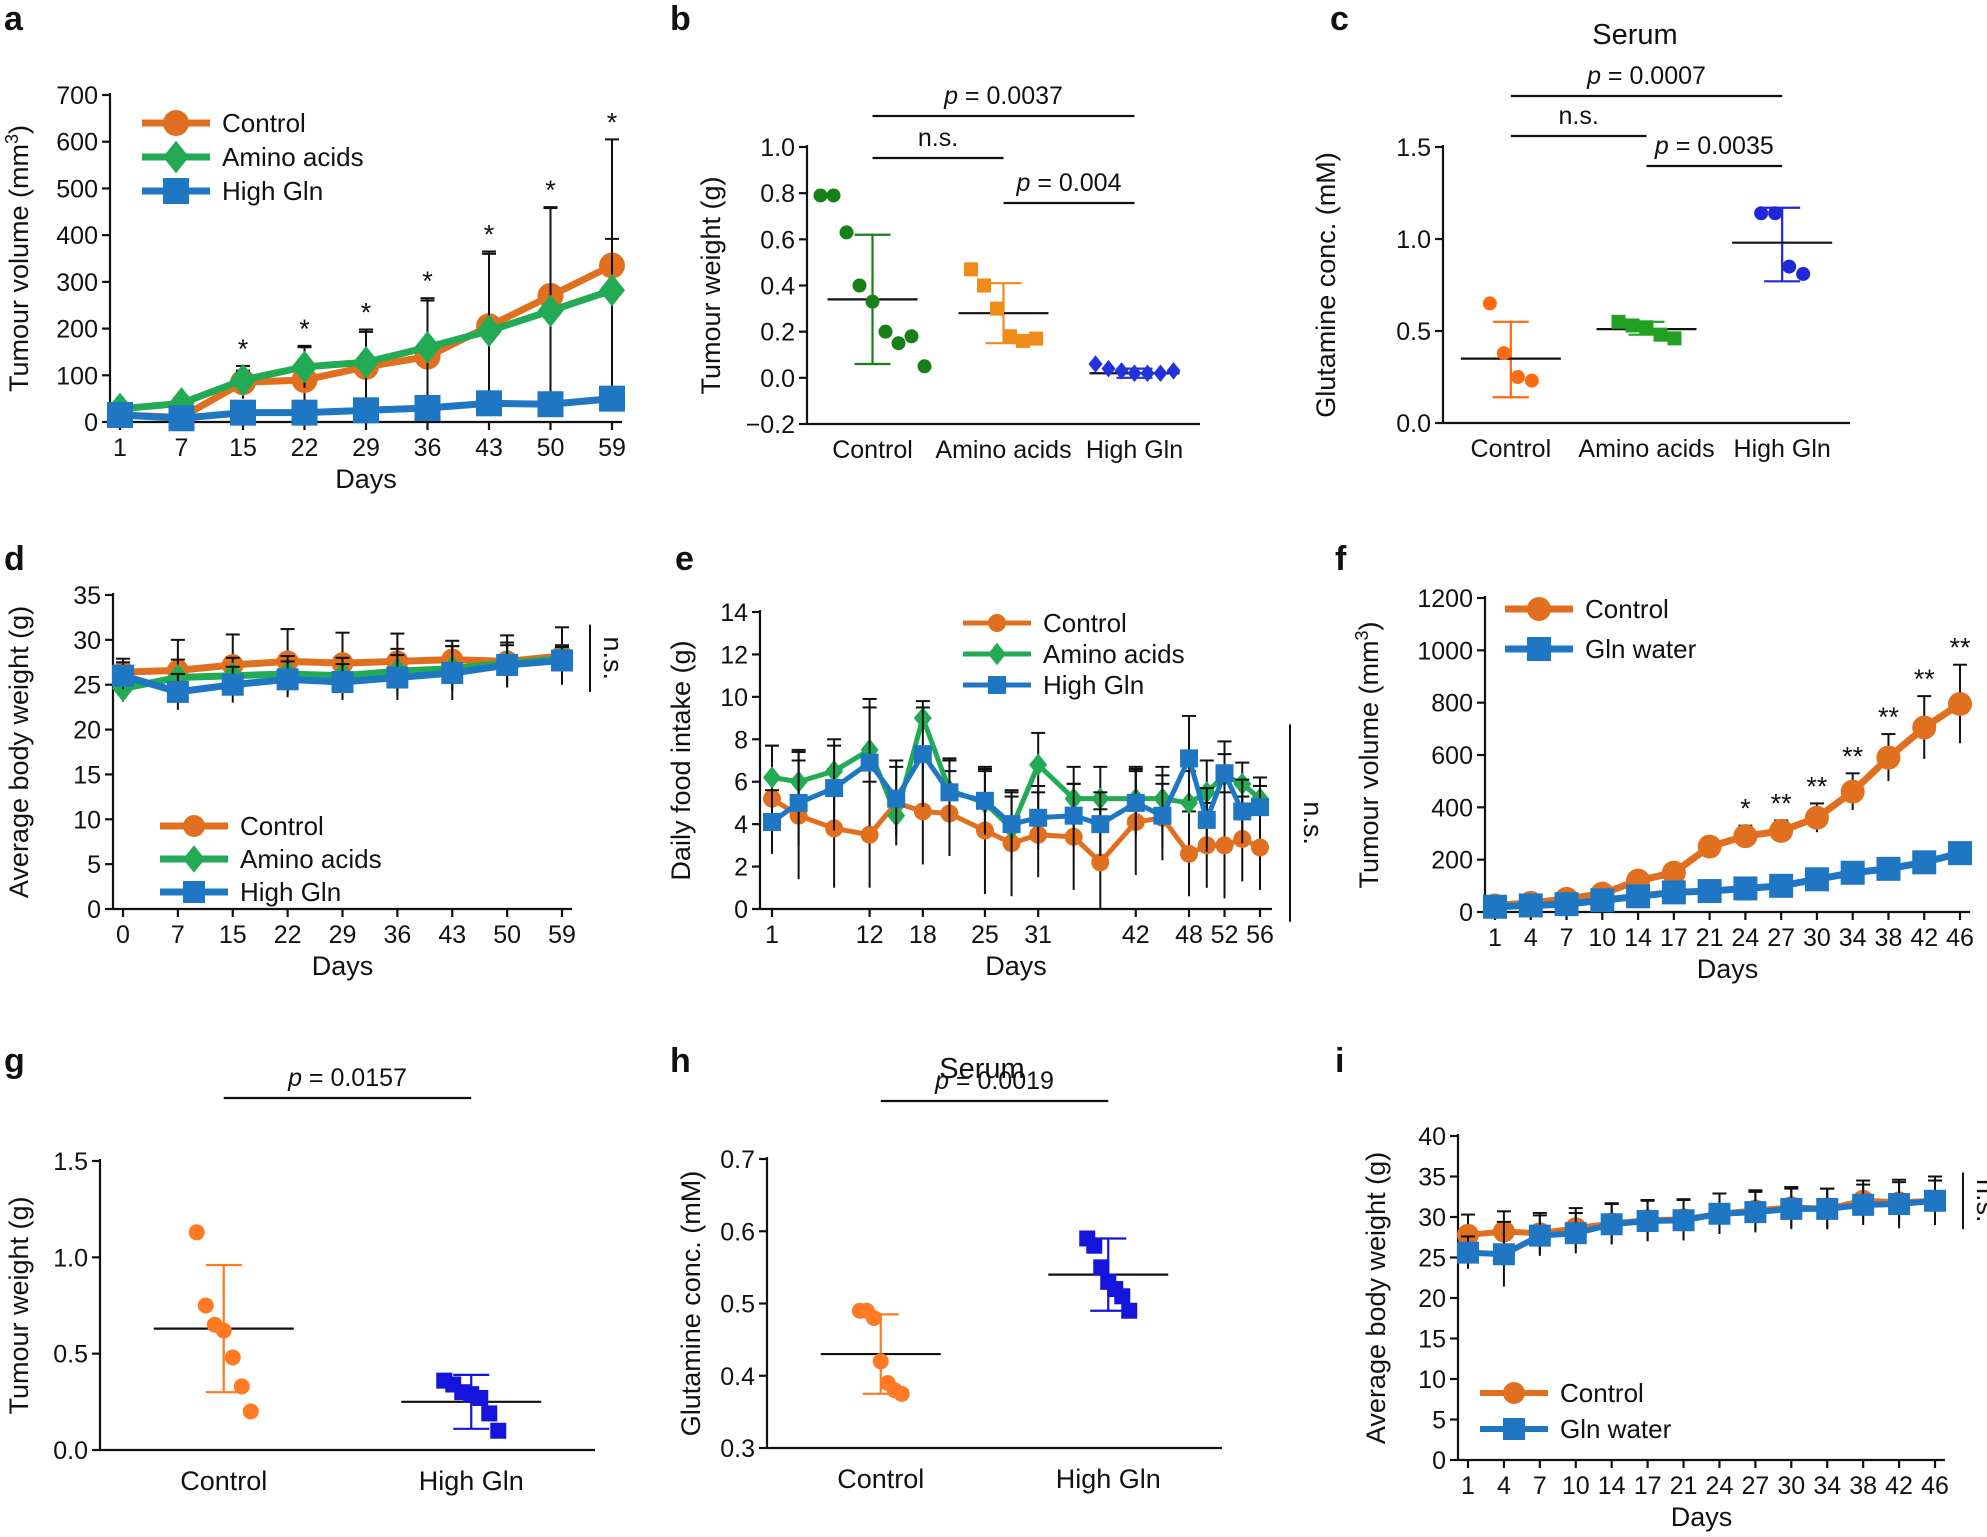  I want to click on series-amino-acids, so click(366, 316).